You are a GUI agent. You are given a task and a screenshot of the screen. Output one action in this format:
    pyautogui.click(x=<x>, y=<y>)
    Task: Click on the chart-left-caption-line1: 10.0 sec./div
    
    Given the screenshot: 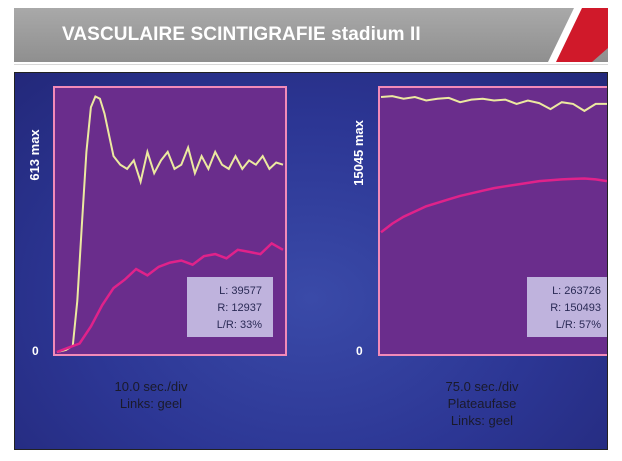 What is the action you would take?
    pyautogui.click(x=151, y=386)
    